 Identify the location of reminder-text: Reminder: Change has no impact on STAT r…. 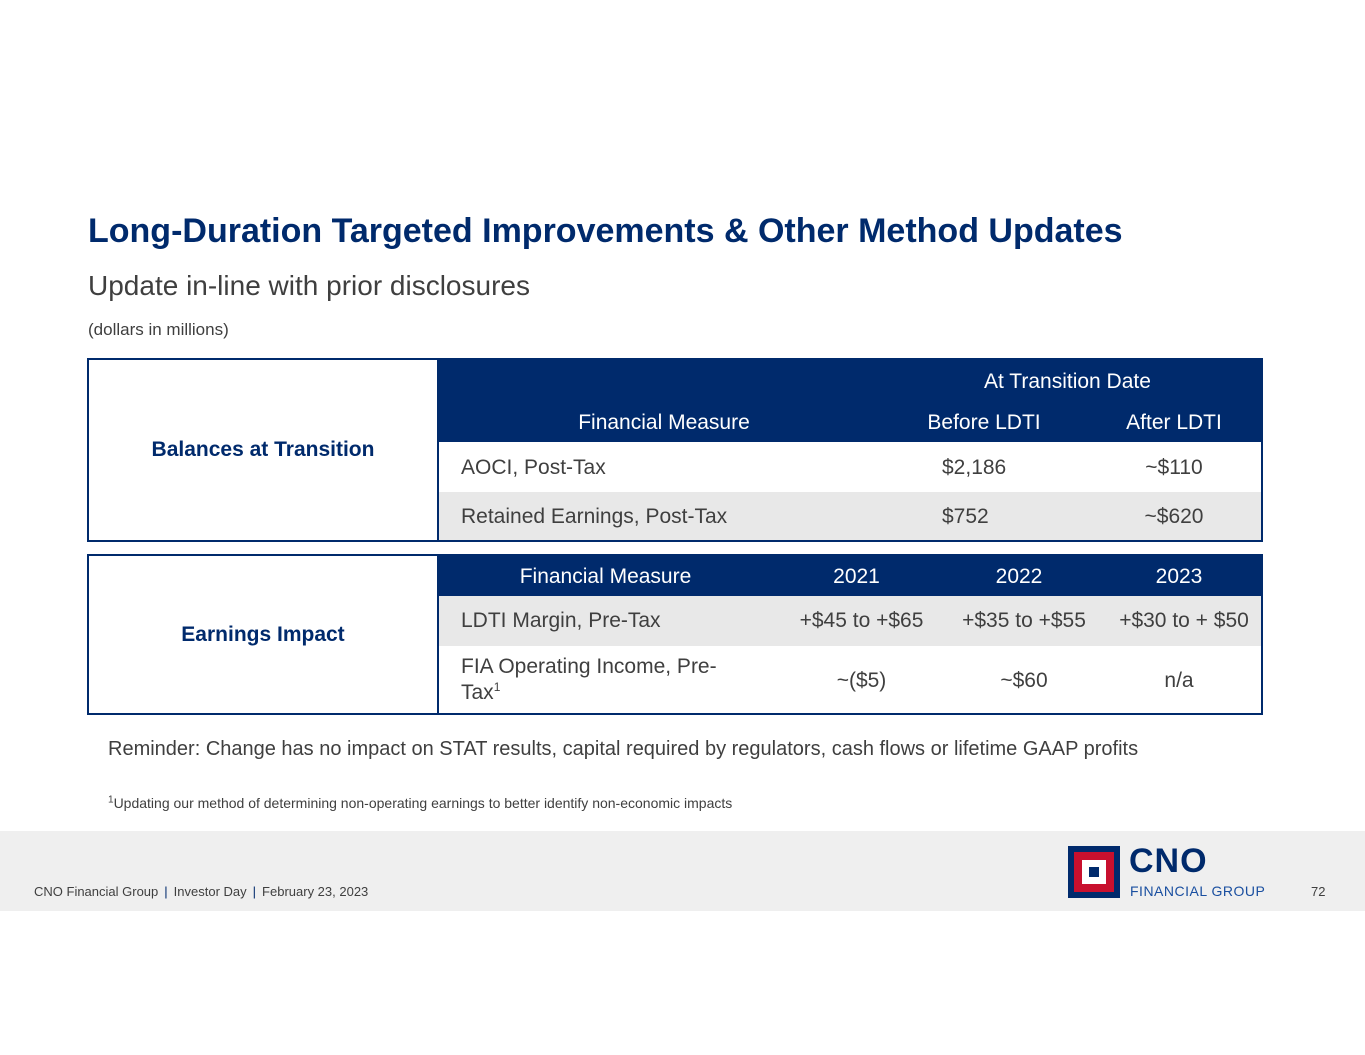
(623, 749).